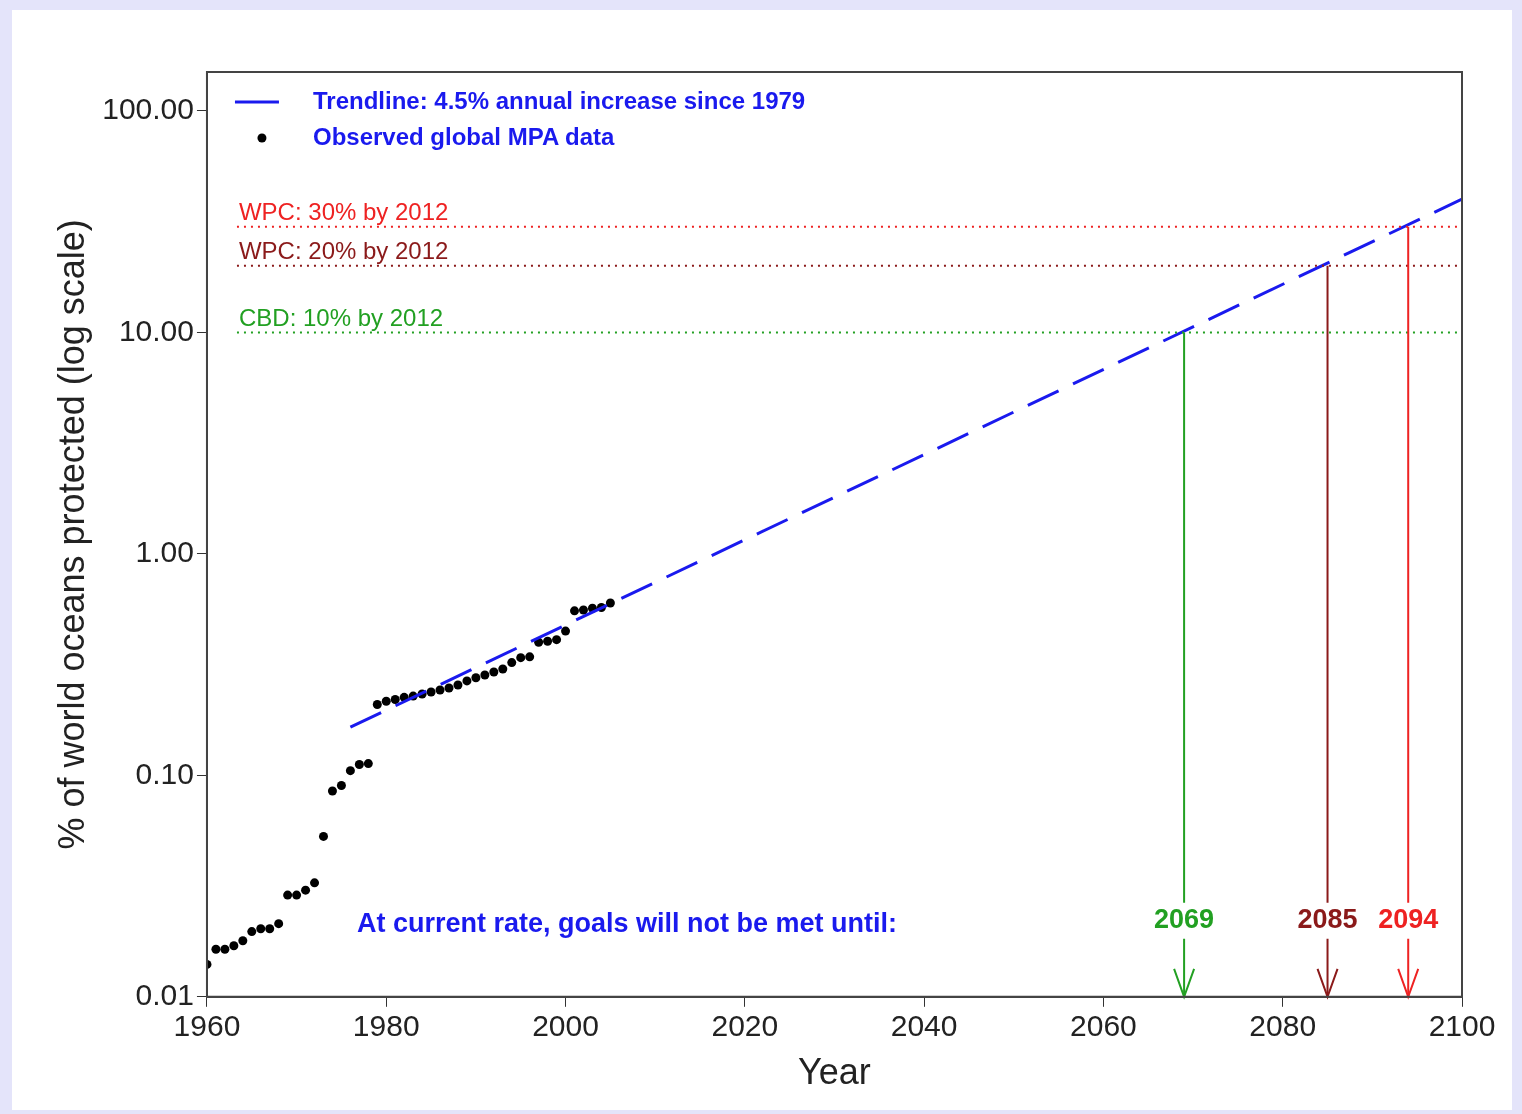 The image size is (1522, 1114). What do you see at coordinates (156, 330) in the screenshot?
I see `y-tick-label: 10.00` at bounding box center [156, 330].